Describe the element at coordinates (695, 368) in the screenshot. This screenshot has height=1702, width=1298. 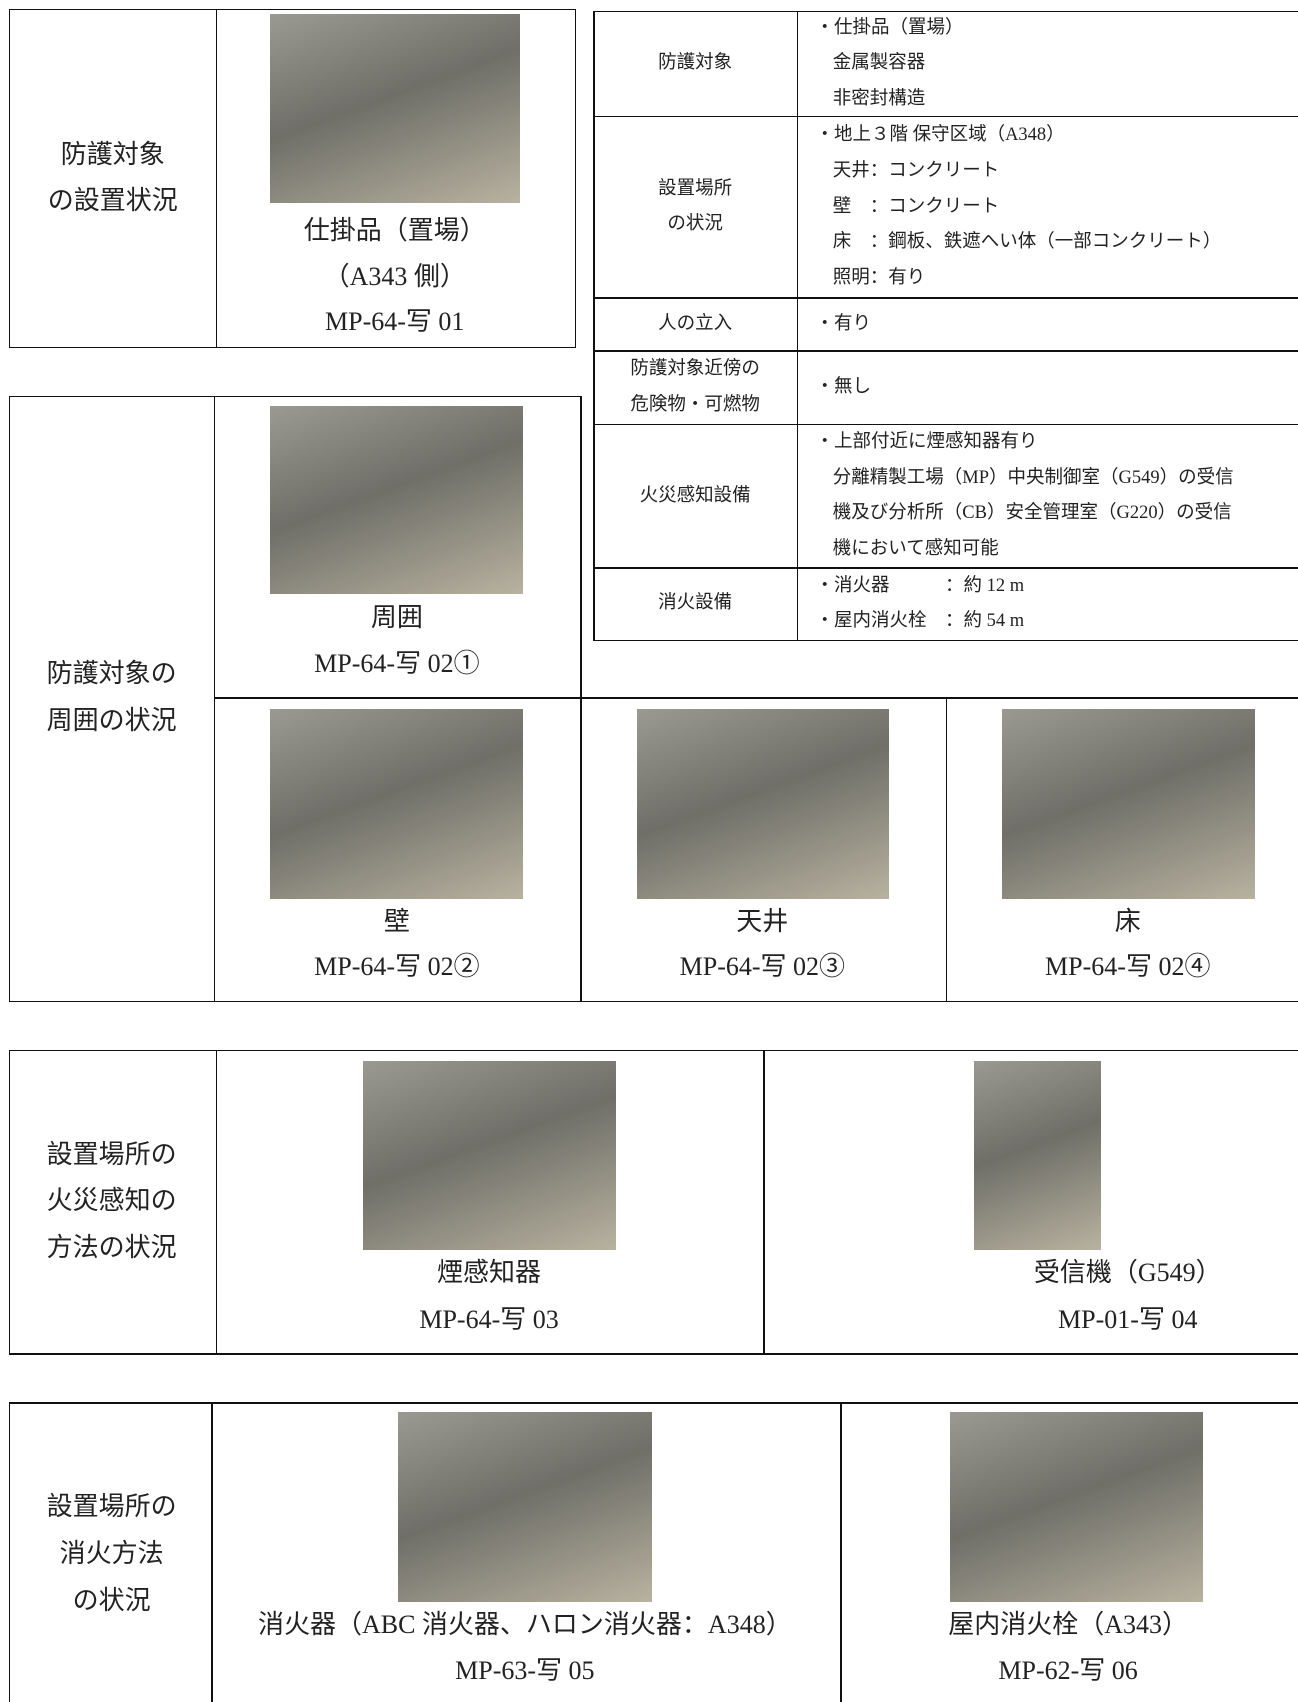
I see `row-header: 防護対象近傍の` at that location.